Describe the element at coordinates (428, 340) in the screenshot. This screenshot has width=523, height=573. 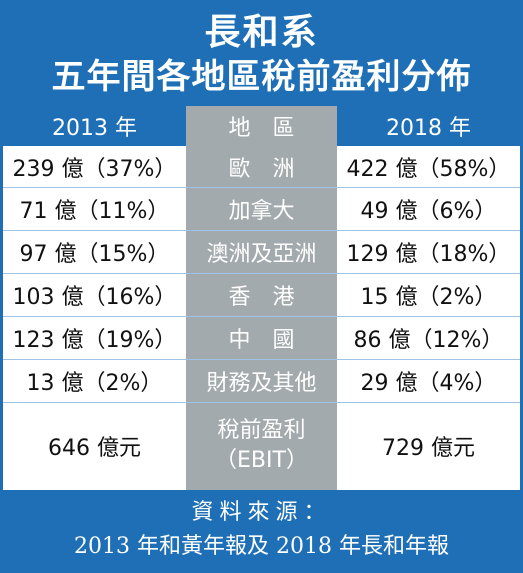
I see `cell-2018-china: 86 億（12%）` at that location.